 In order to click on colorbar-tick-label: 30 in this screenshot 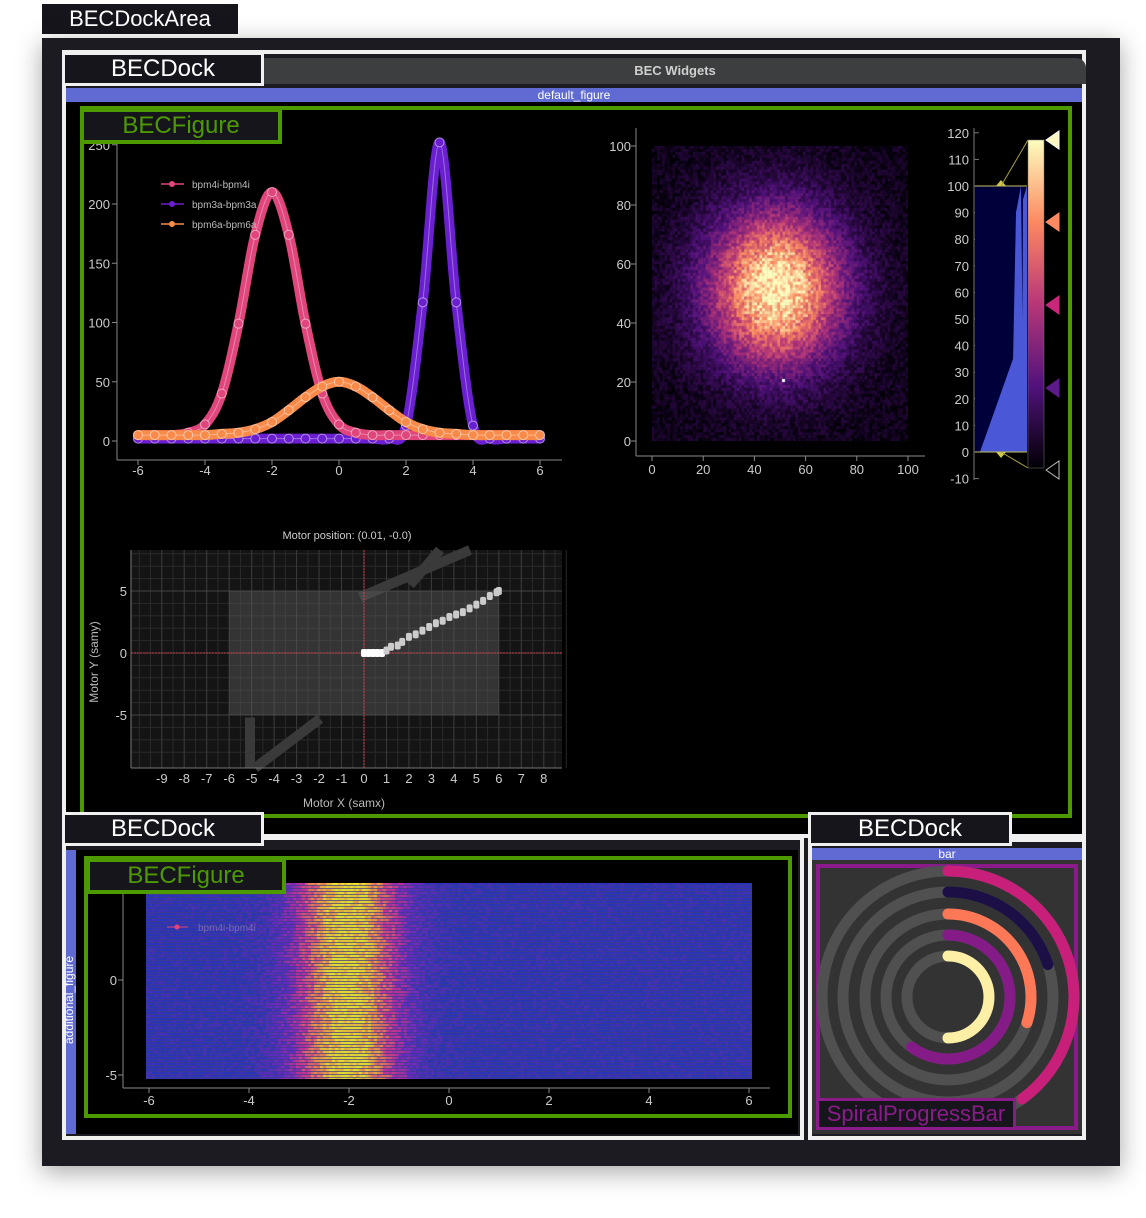, I will do `click(962, 372)`.